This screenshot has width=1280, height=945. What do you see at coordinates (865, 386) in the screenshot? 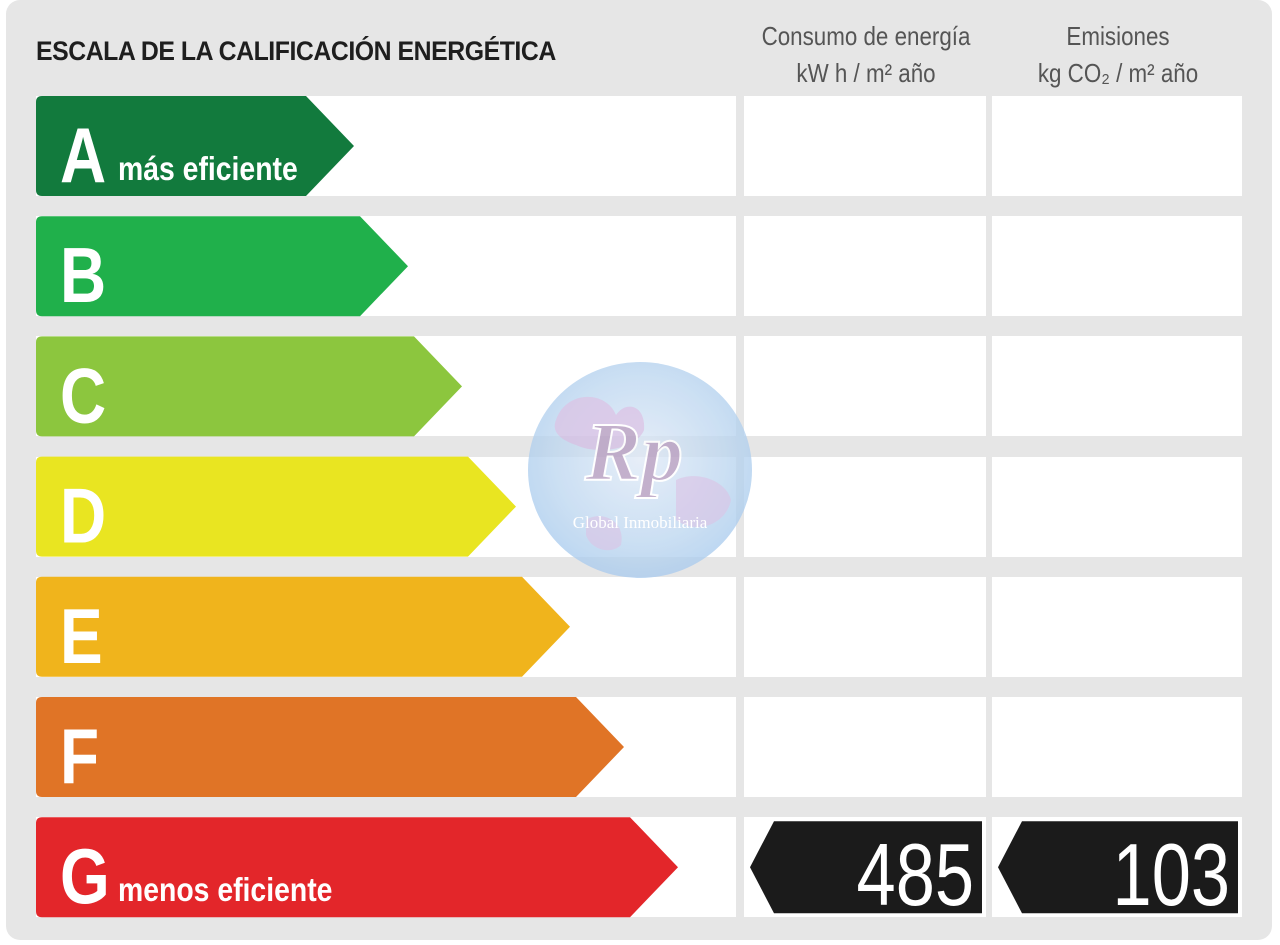
I see `energy-cell-c` at bounding box center [865, 386].